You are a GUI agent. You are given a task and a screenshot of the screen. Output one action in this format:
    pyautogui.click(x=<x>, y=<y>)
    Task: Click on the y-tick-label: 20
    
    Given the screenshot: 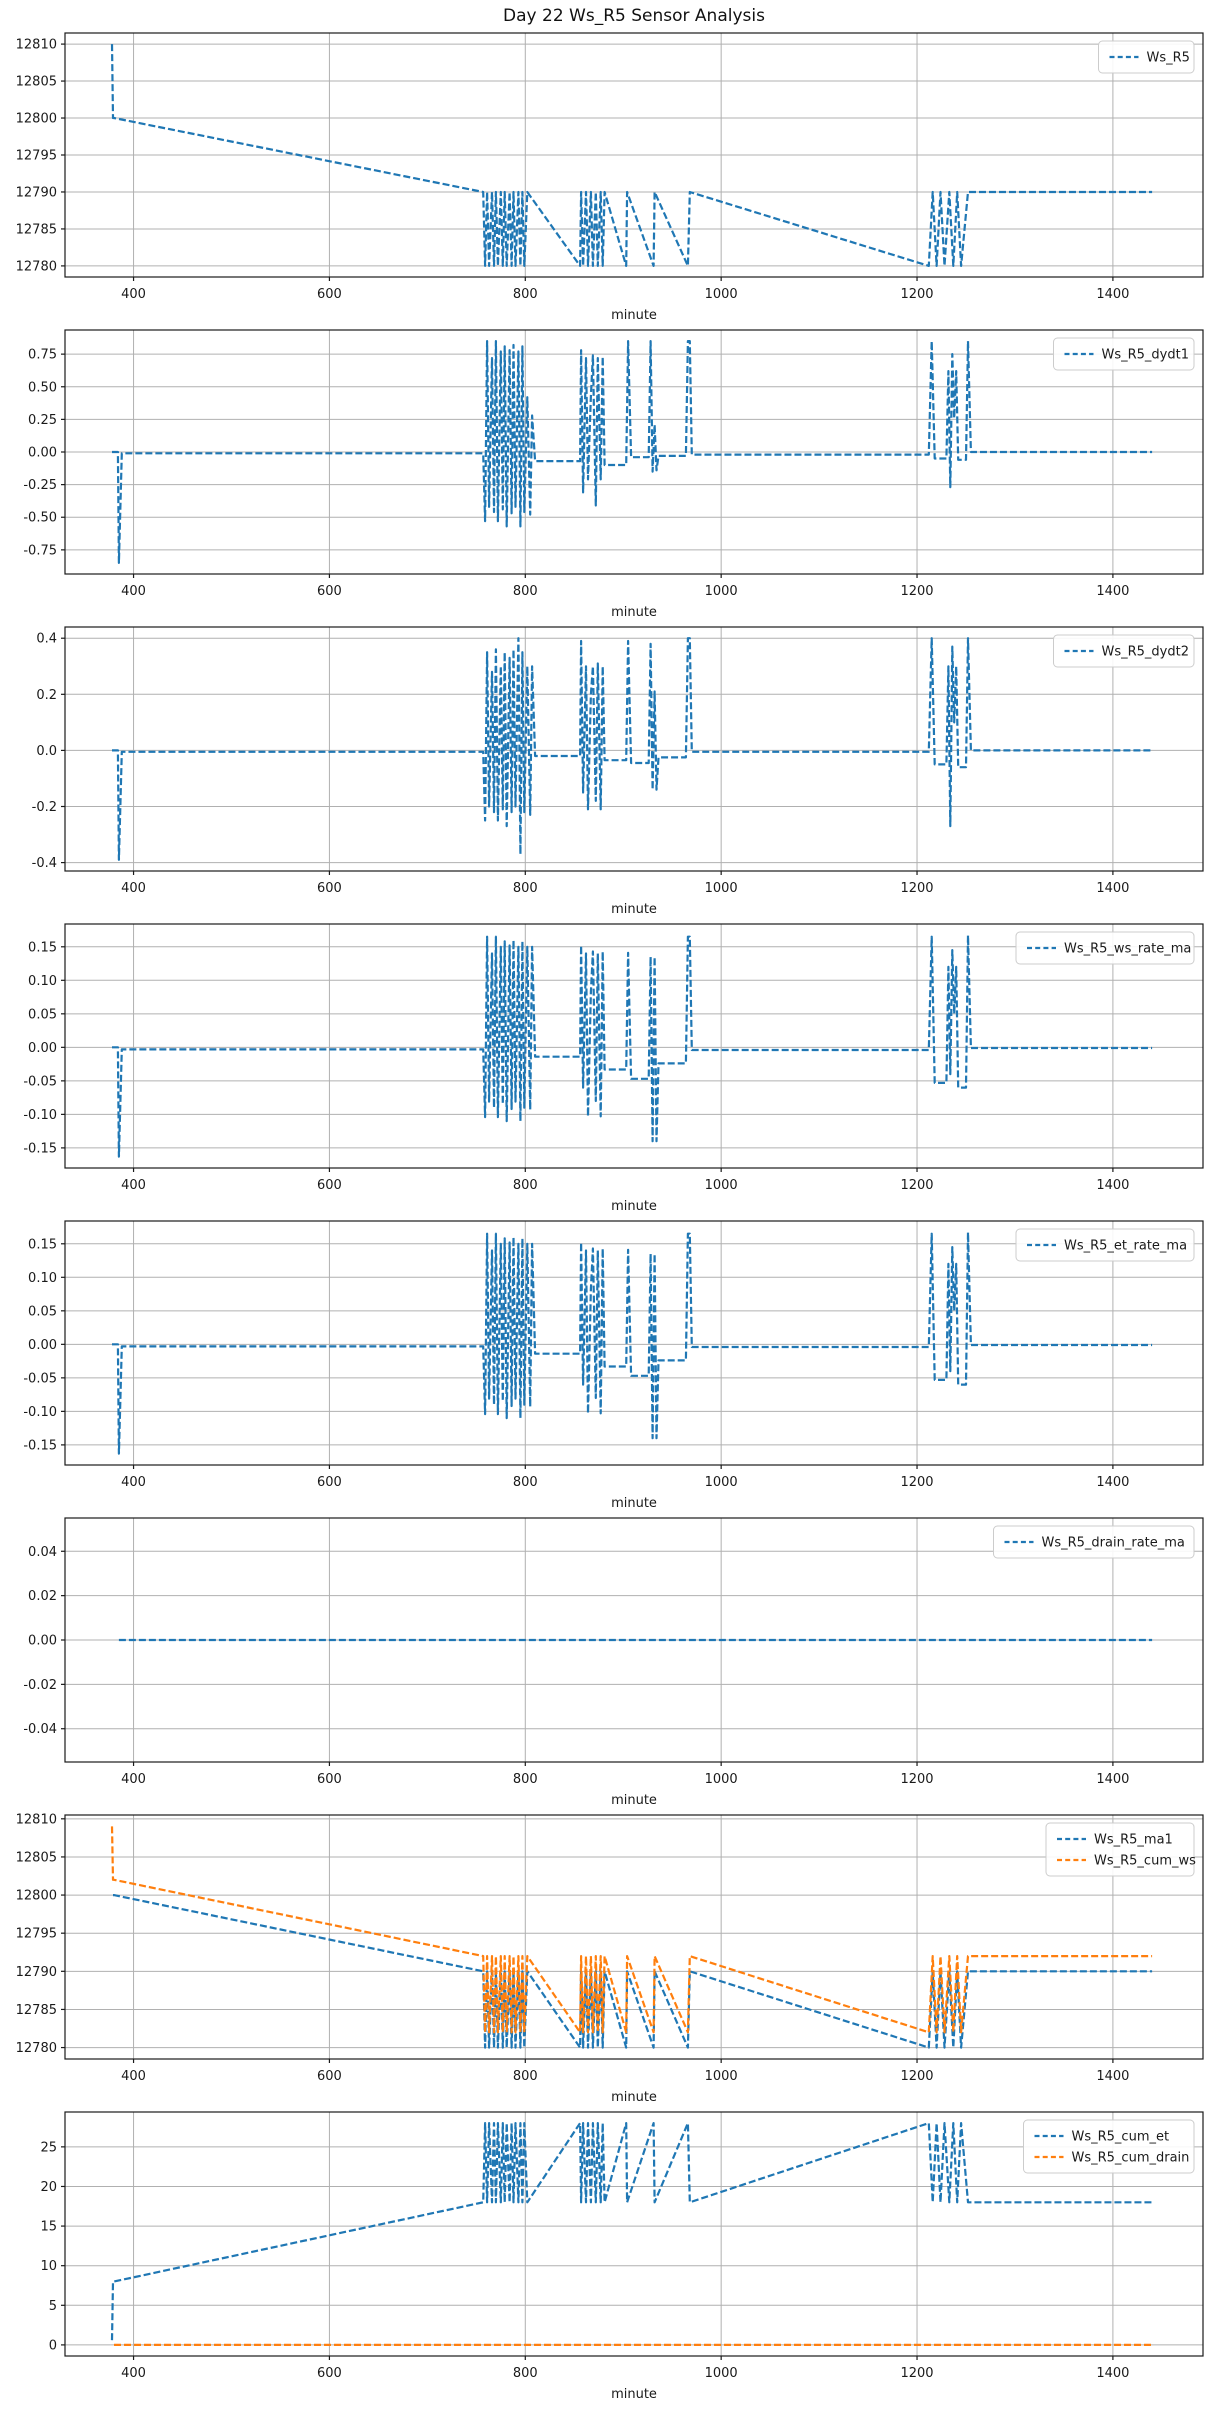 What is the action you would take?
    pyautogui.click(x=48, y=2187)
    